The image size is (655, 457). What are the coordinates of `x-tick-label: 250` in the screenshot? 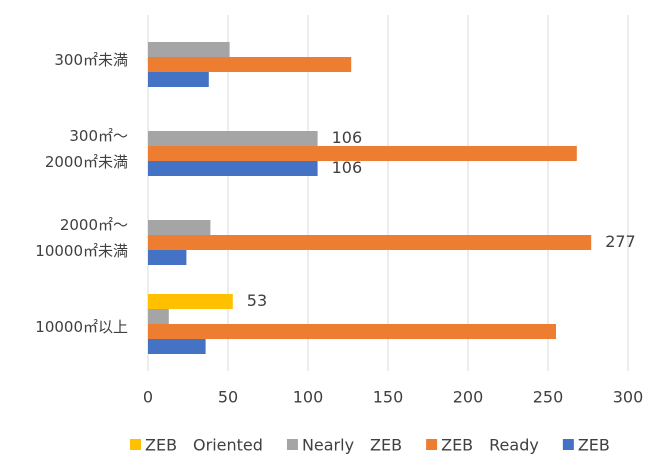 It's located at (548, 397).